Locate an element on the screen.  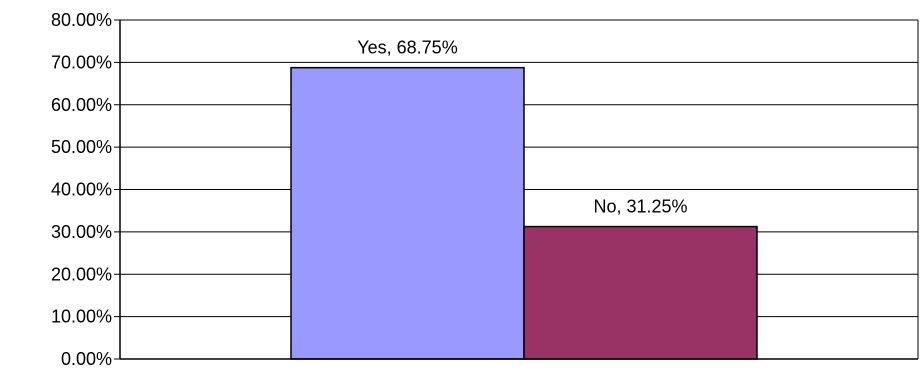
y-tick-label: 70.00% is located at coordinates (81, 62).